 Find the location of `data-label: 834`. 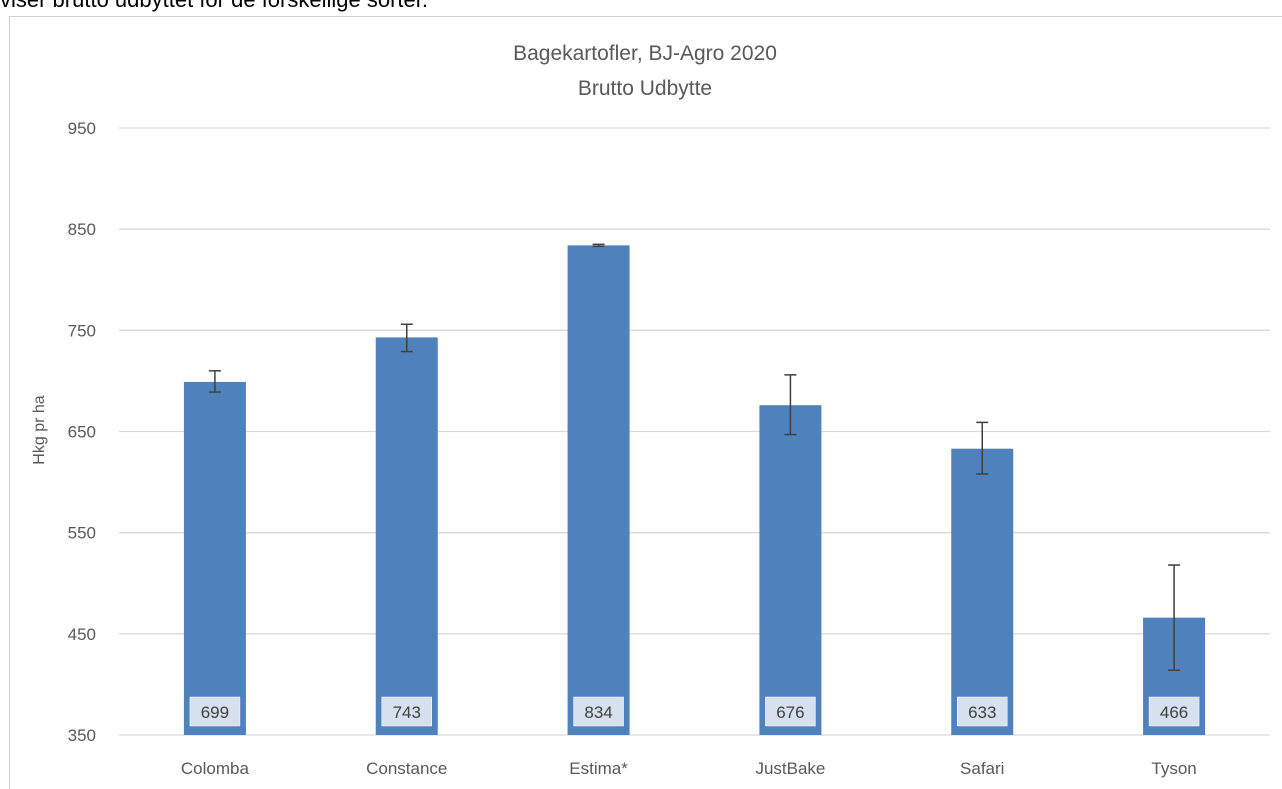

data-label: 834 is located at coordinates (598, 712).